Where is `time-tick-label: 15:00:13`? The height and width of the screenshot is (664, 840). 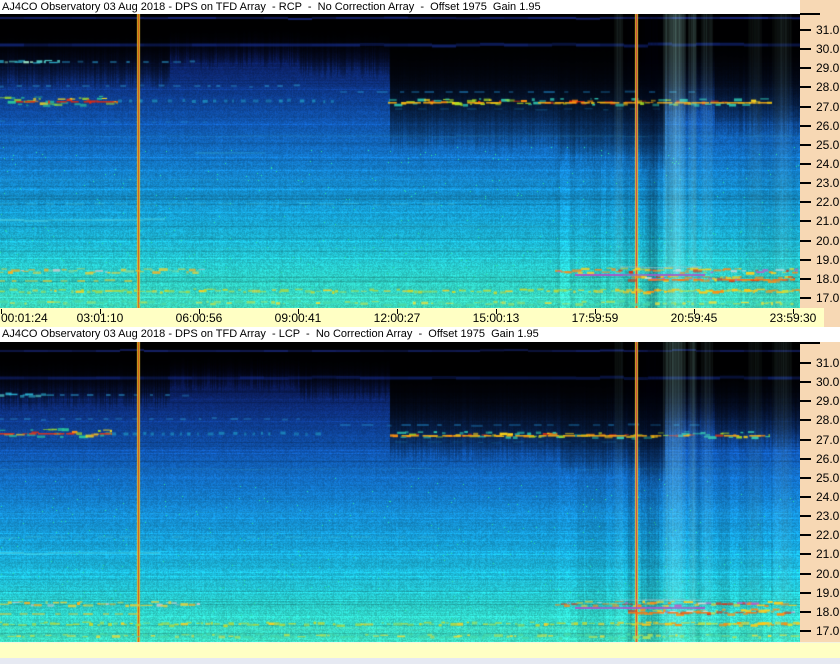 time-tick-label: 15:00:13 is located at coordinates (496, 318).